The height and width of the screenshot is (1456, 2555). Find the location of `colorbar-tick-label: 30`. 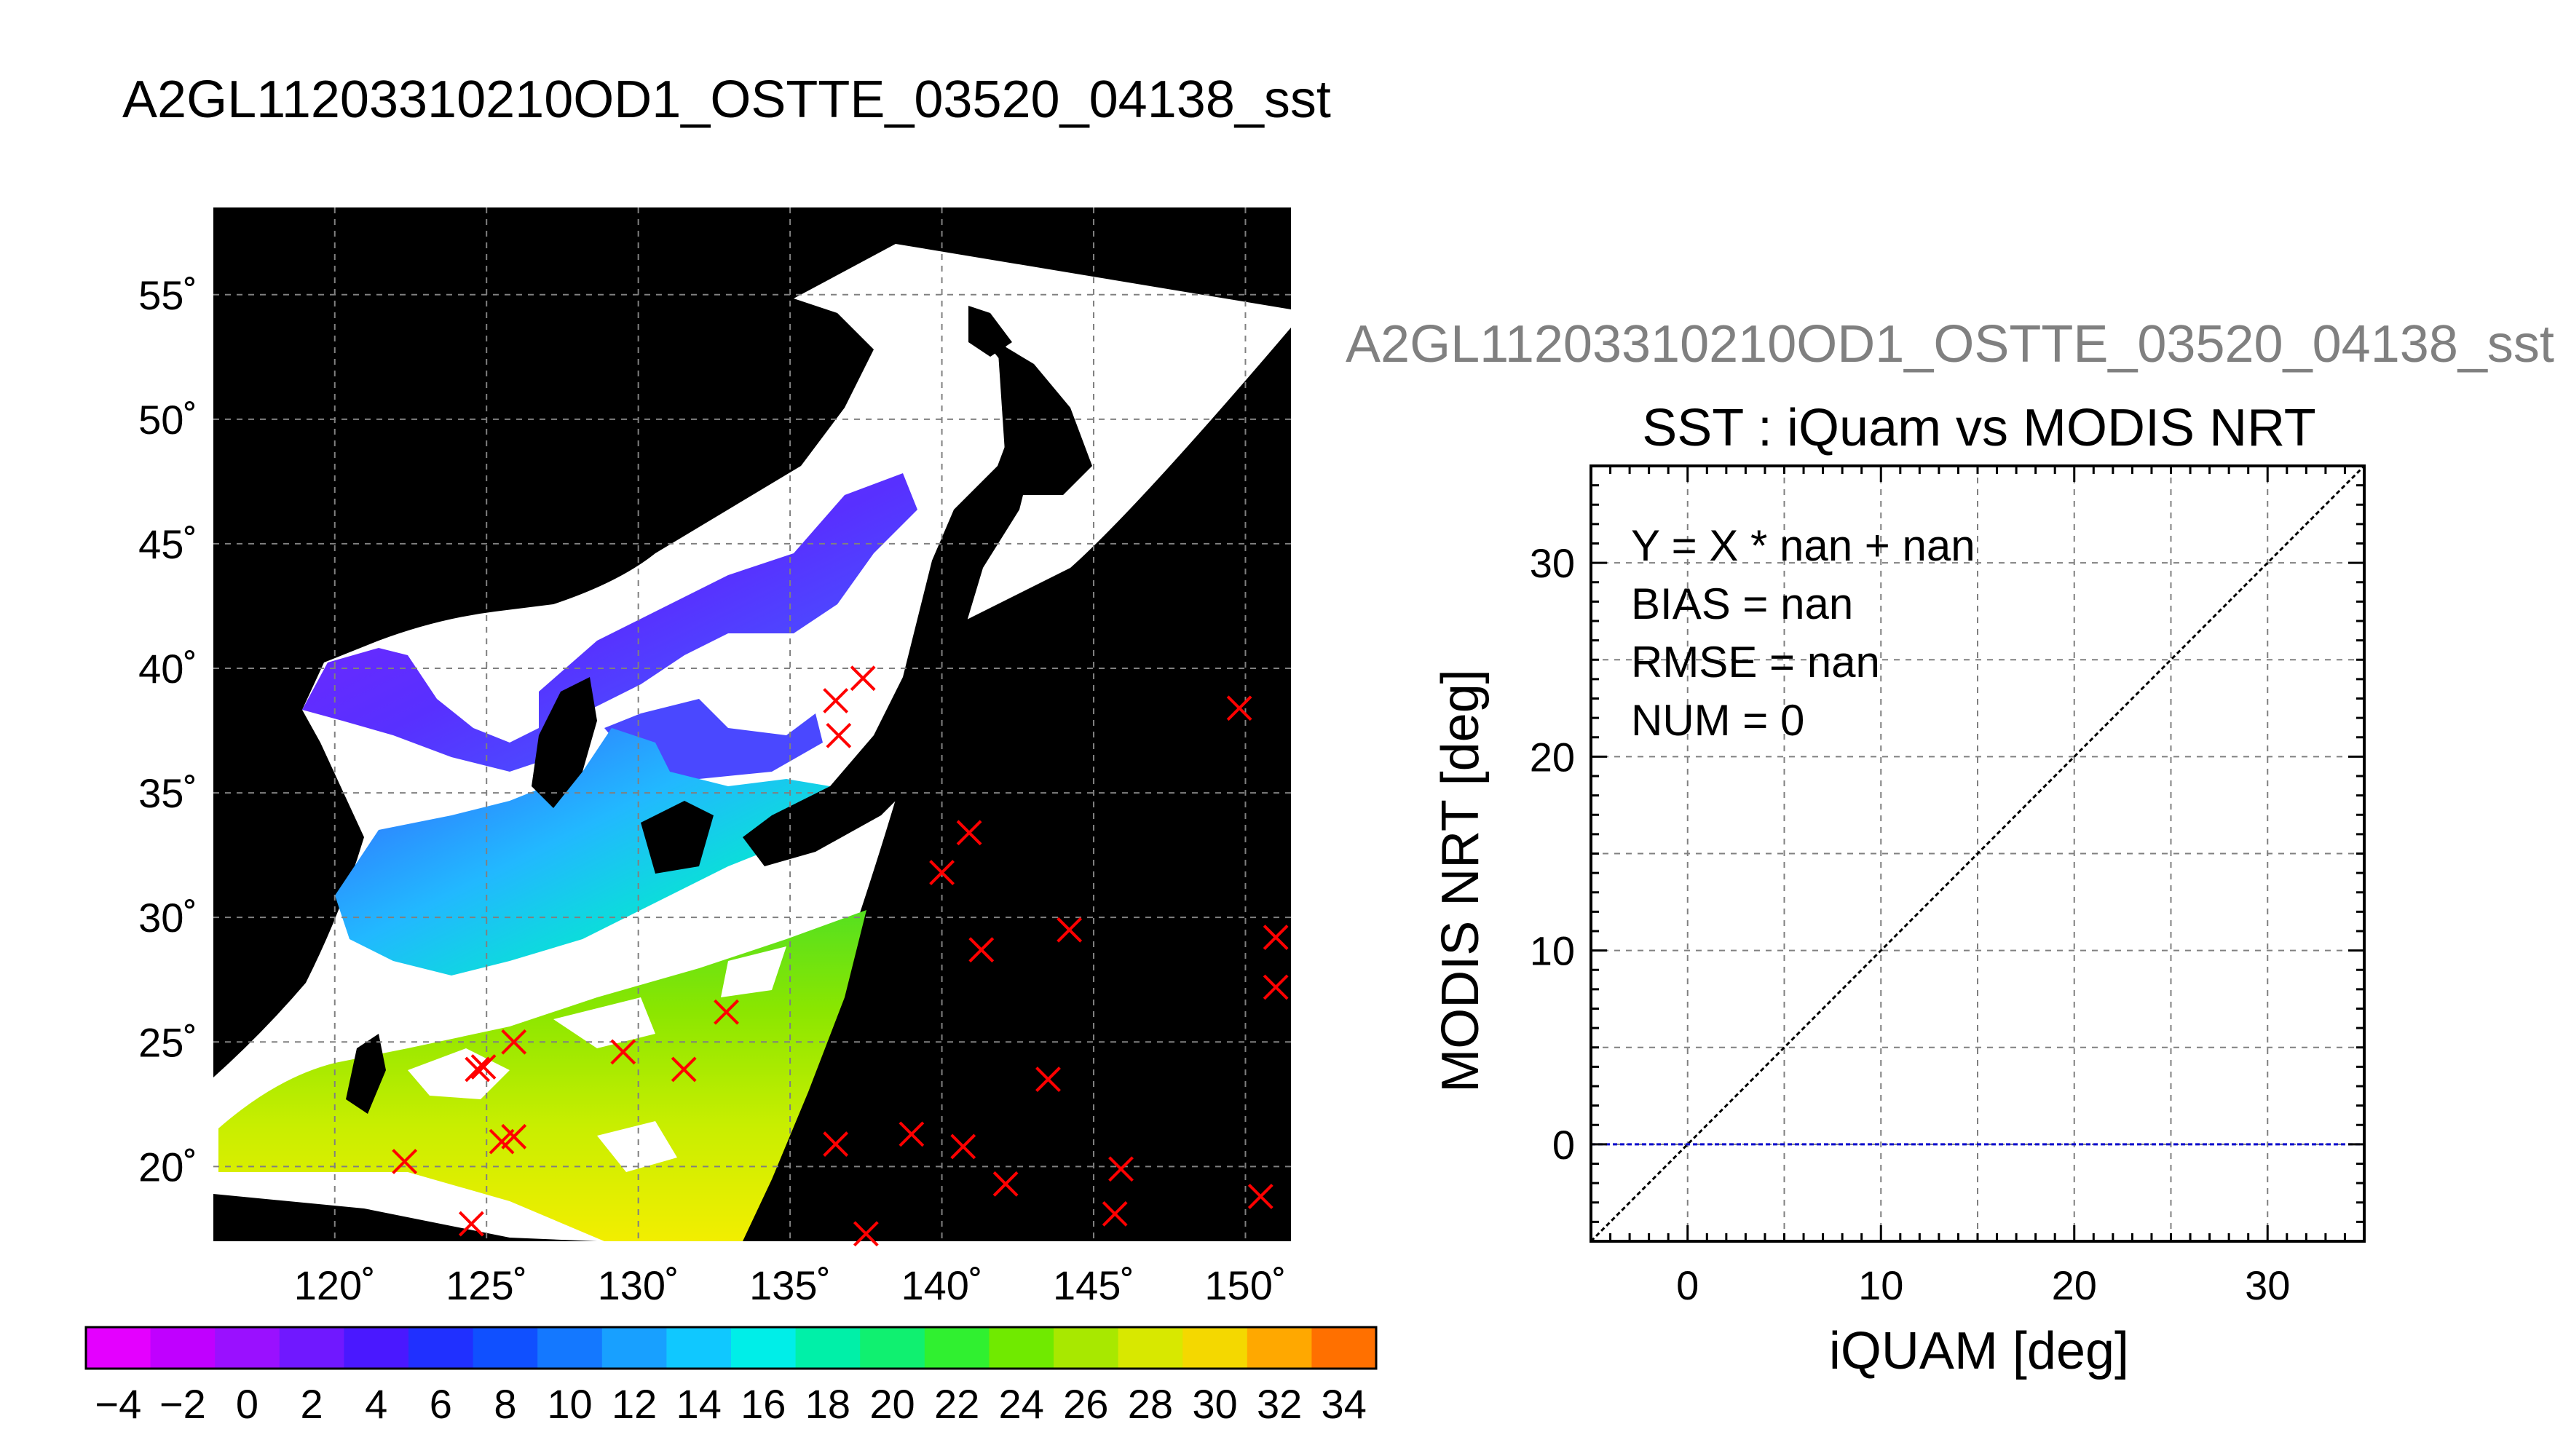

colorbar-tick-label: 30 is located at coordinates (1214, 1404).